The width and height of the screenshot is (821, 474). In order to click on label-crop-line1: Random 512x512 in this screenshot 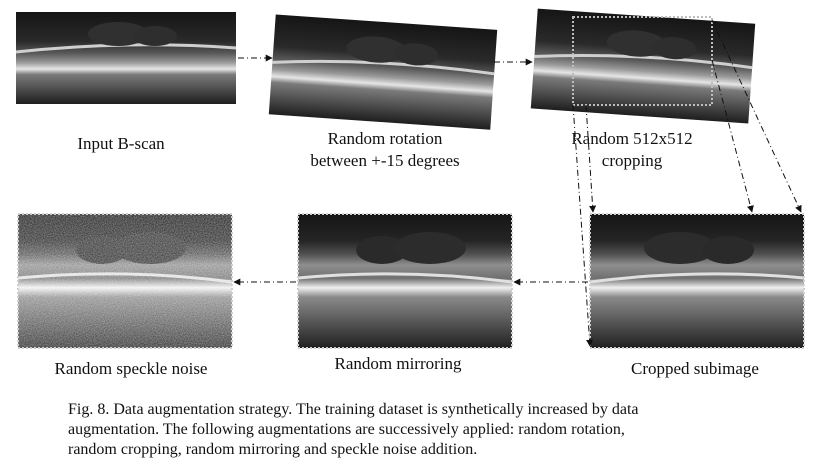, I will do `click(632, 138)`.